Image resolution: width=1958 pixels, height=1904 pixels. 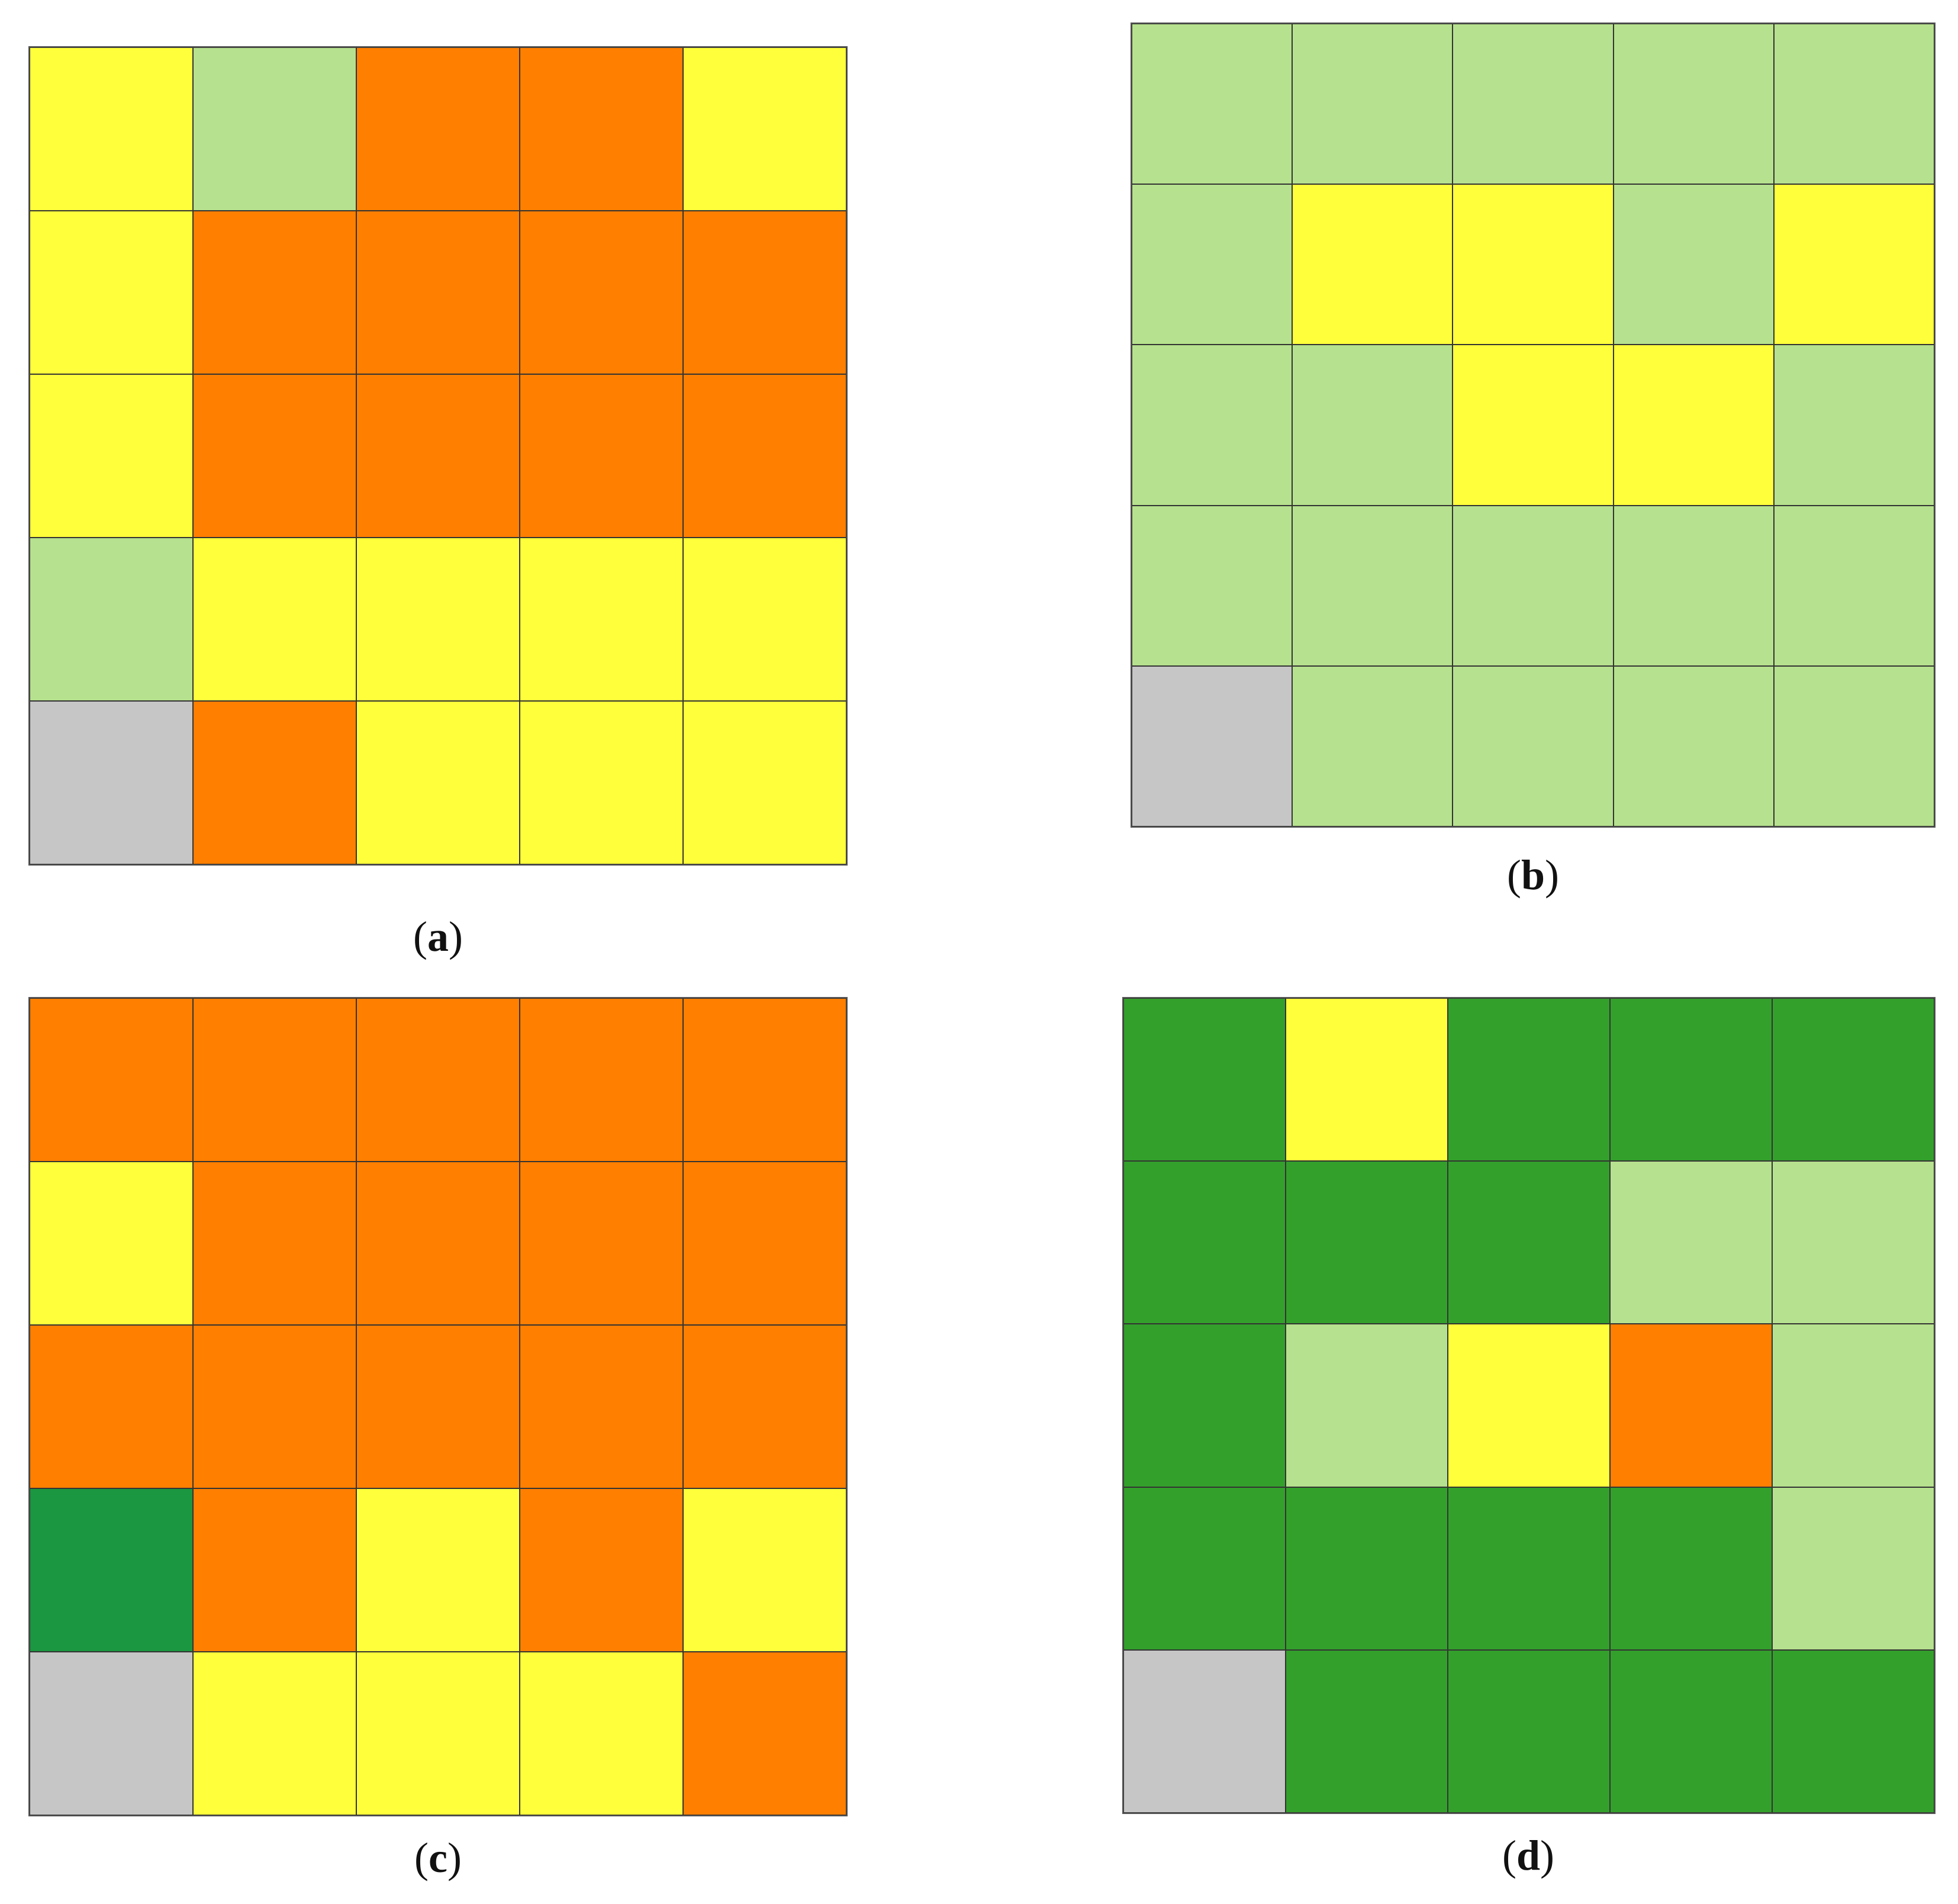 I want to click on panel-a-caption: (a), so click(x=438, y=936).